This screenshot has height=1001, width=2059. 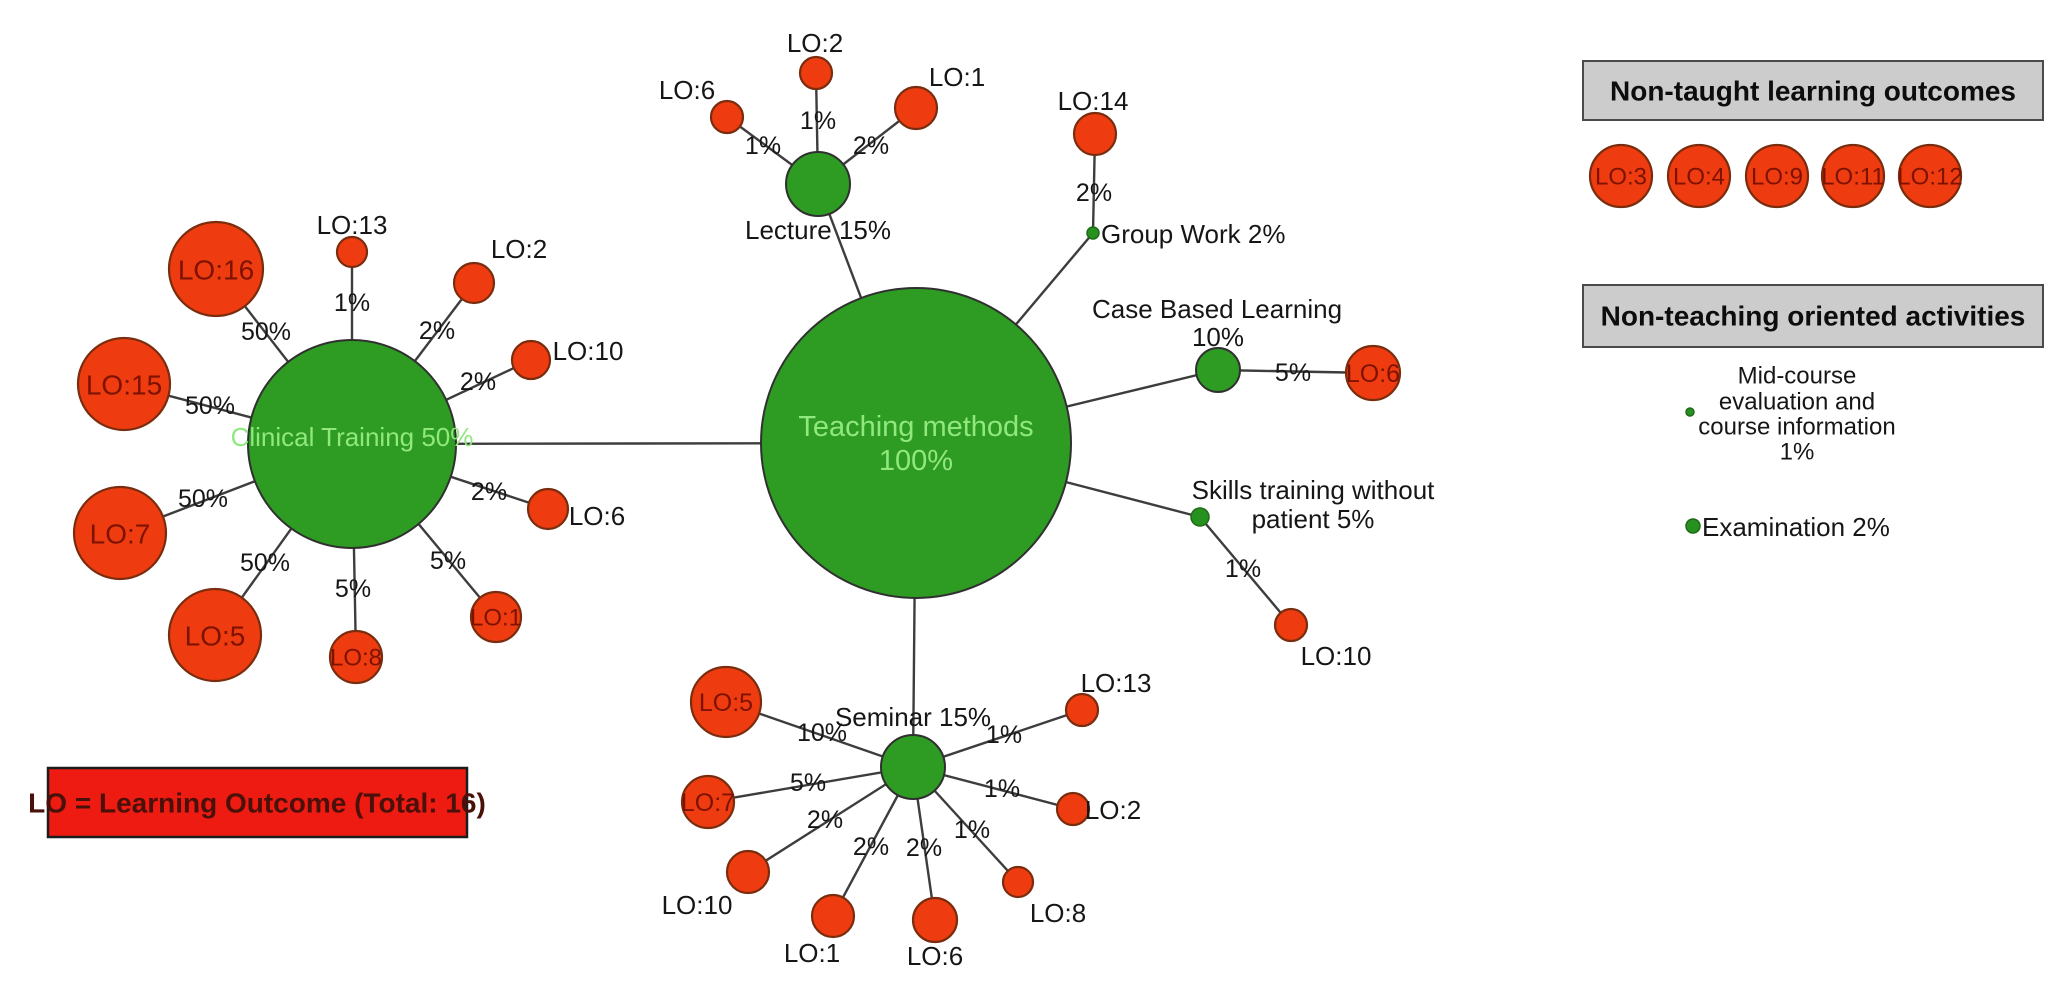 What do you see at coordinates (1093, 101) in the screenshot?
I see `groupwork-lo14-id: LO:14` at bounding box center [1093, 101].